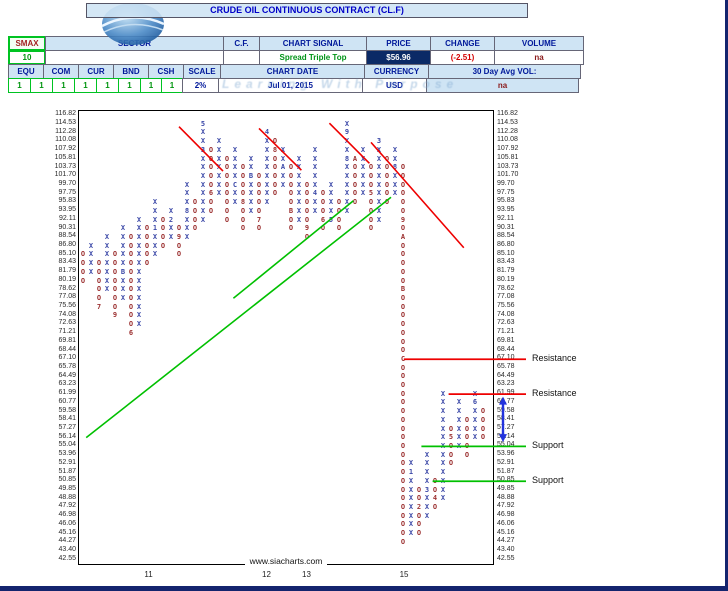  Describe the element at coordinates (507, 140) in the screenshot. I see `price-label-right: 110.08` at that location.